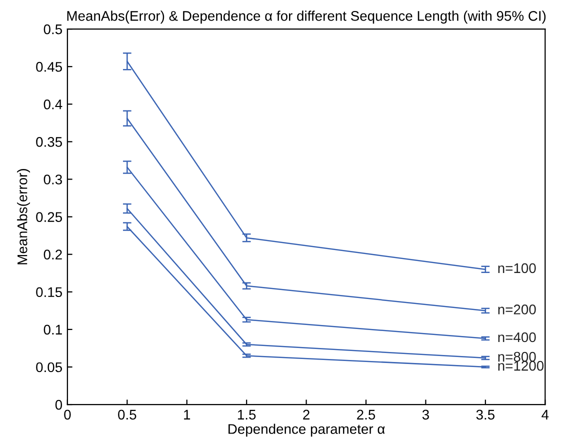 The image size is (562, 447). Describe the element at coordinates (53, 179) in the screenshot. I see `y-tick-label: 0.3` at that location.